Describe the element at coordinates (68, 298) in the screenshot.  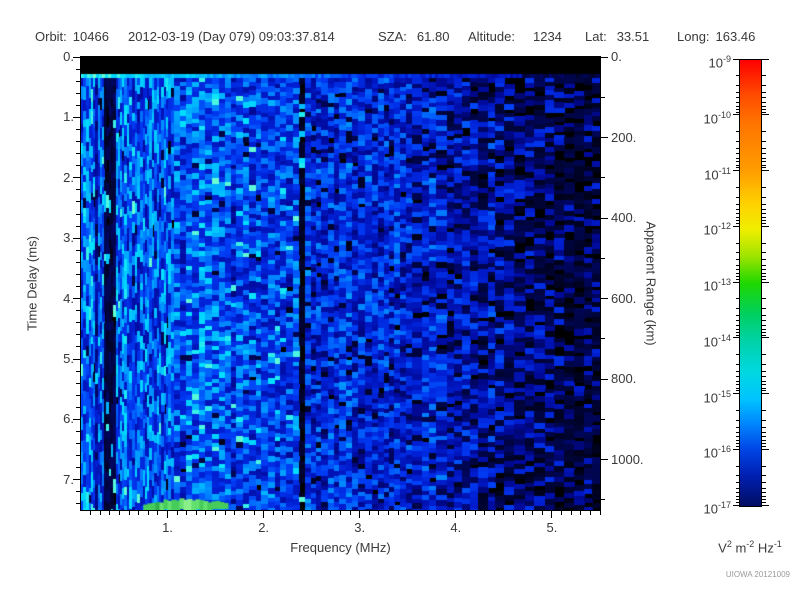
I see `y-axis-tick-label: 4.` at that location.